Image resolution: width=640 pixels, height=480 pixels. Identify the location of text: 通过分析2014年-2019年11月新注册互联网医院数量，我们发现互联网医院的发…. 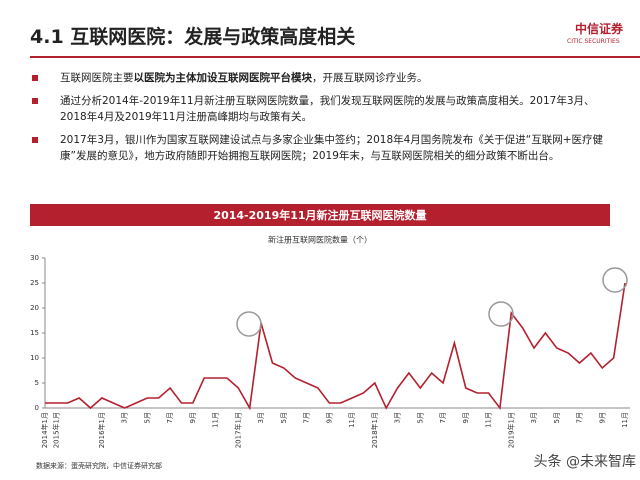
(327, 109).